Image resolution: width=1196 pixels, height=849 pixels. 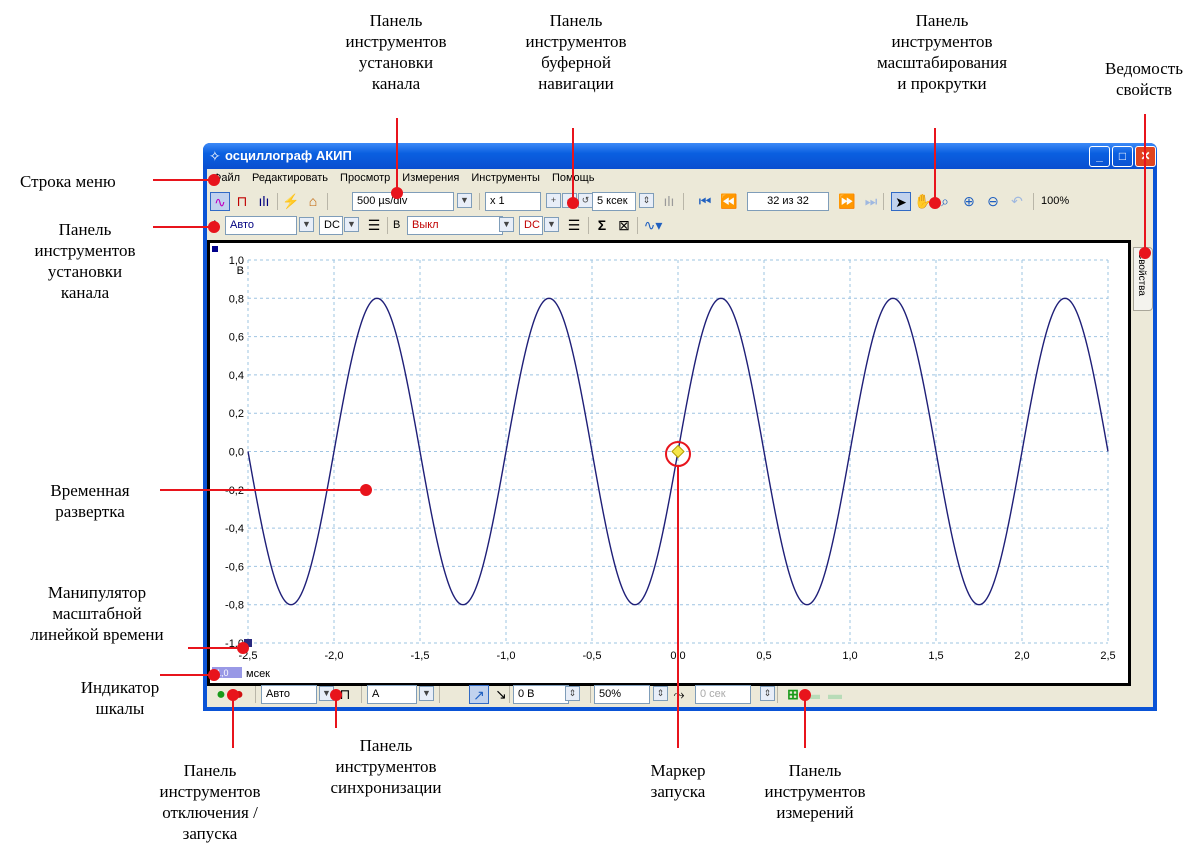 What do you see at coordinates (574, 225) in the screenshot?
I see `channel-b-options-icon: ☰` at bounding box center [574, 225].